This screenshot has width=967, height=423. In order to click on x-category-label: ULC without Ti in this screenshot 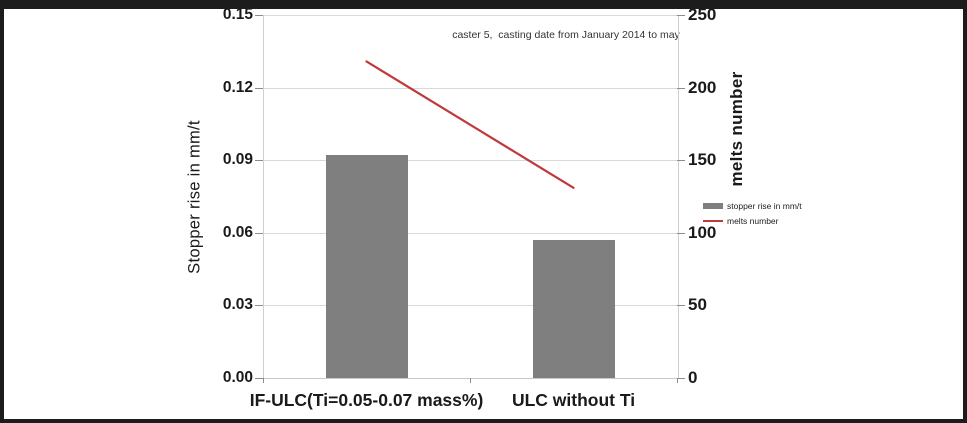, I will do `click(573, 400)`.